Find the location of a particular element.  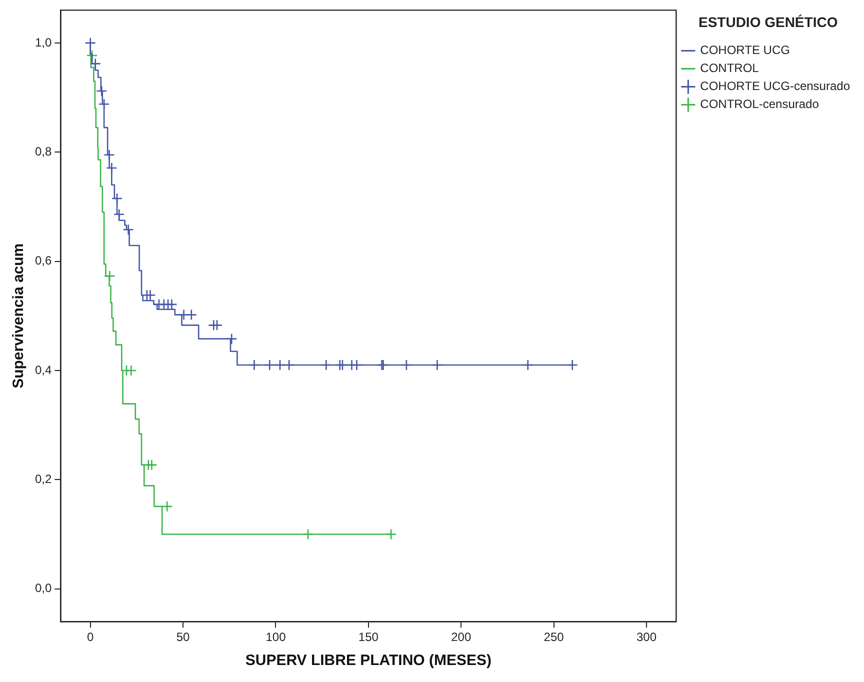

x-tick-label: 300 is located at coordinates (646, 637).